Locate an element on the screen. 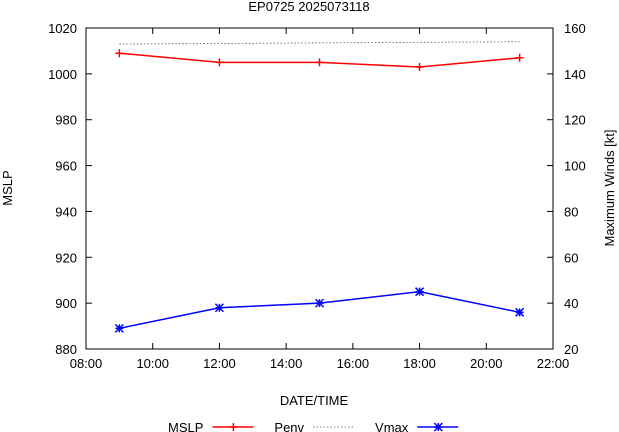 The height and width of the screenshot is (432, 619). series-line-vmax is located at coordinates (319, 310).